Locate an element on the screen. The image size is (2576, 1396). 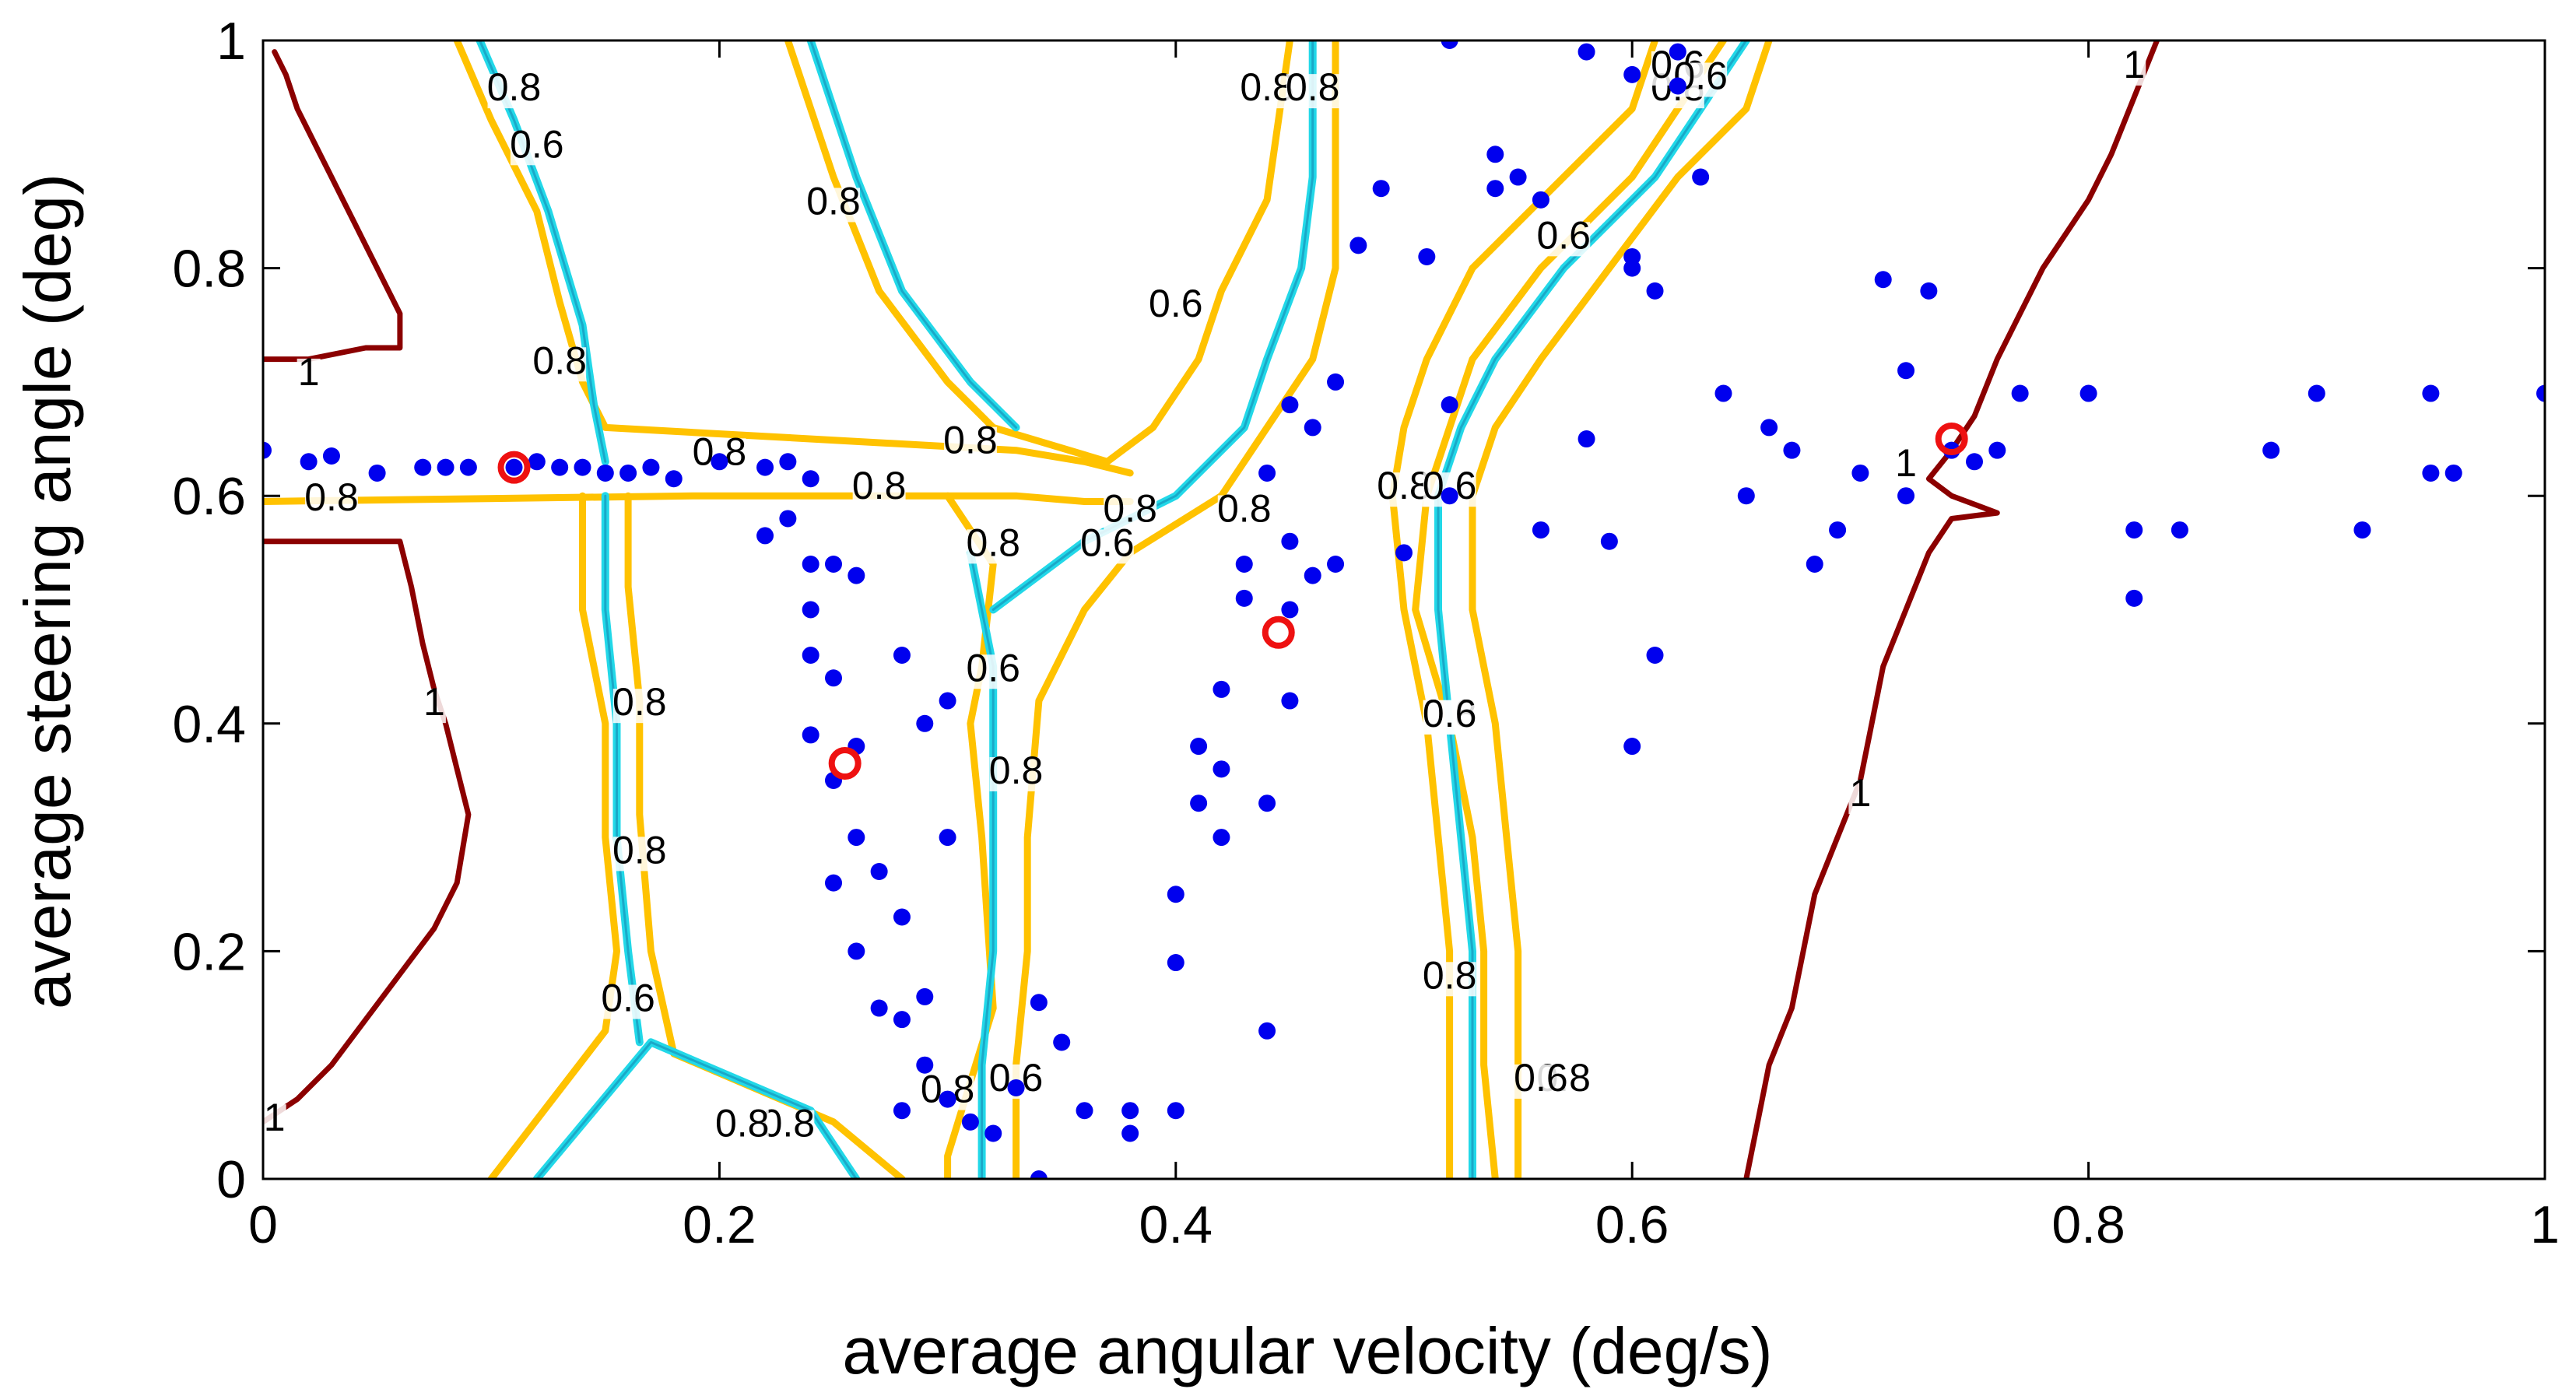
contour-line-0-6-1-core is located at coordinates (622, 768).